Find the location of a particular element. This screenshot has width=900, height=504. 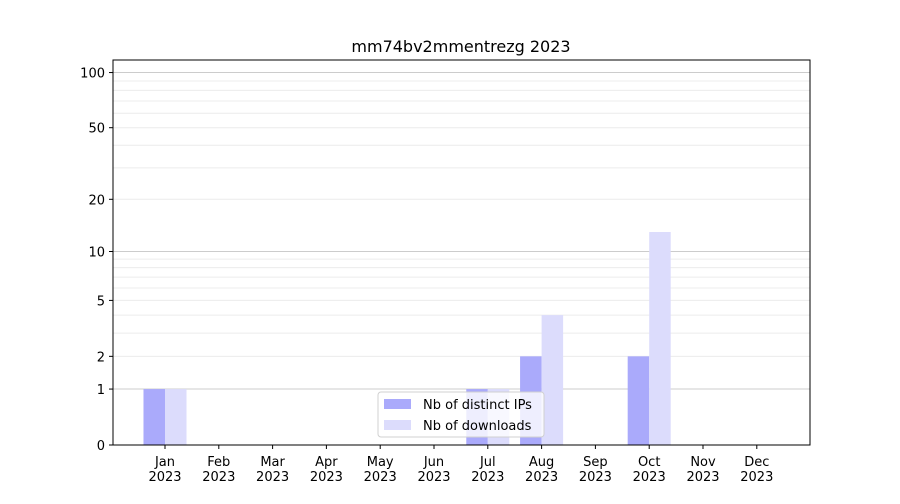

x-tick-label: Oct 2023 is located at coordinates (649, 470).